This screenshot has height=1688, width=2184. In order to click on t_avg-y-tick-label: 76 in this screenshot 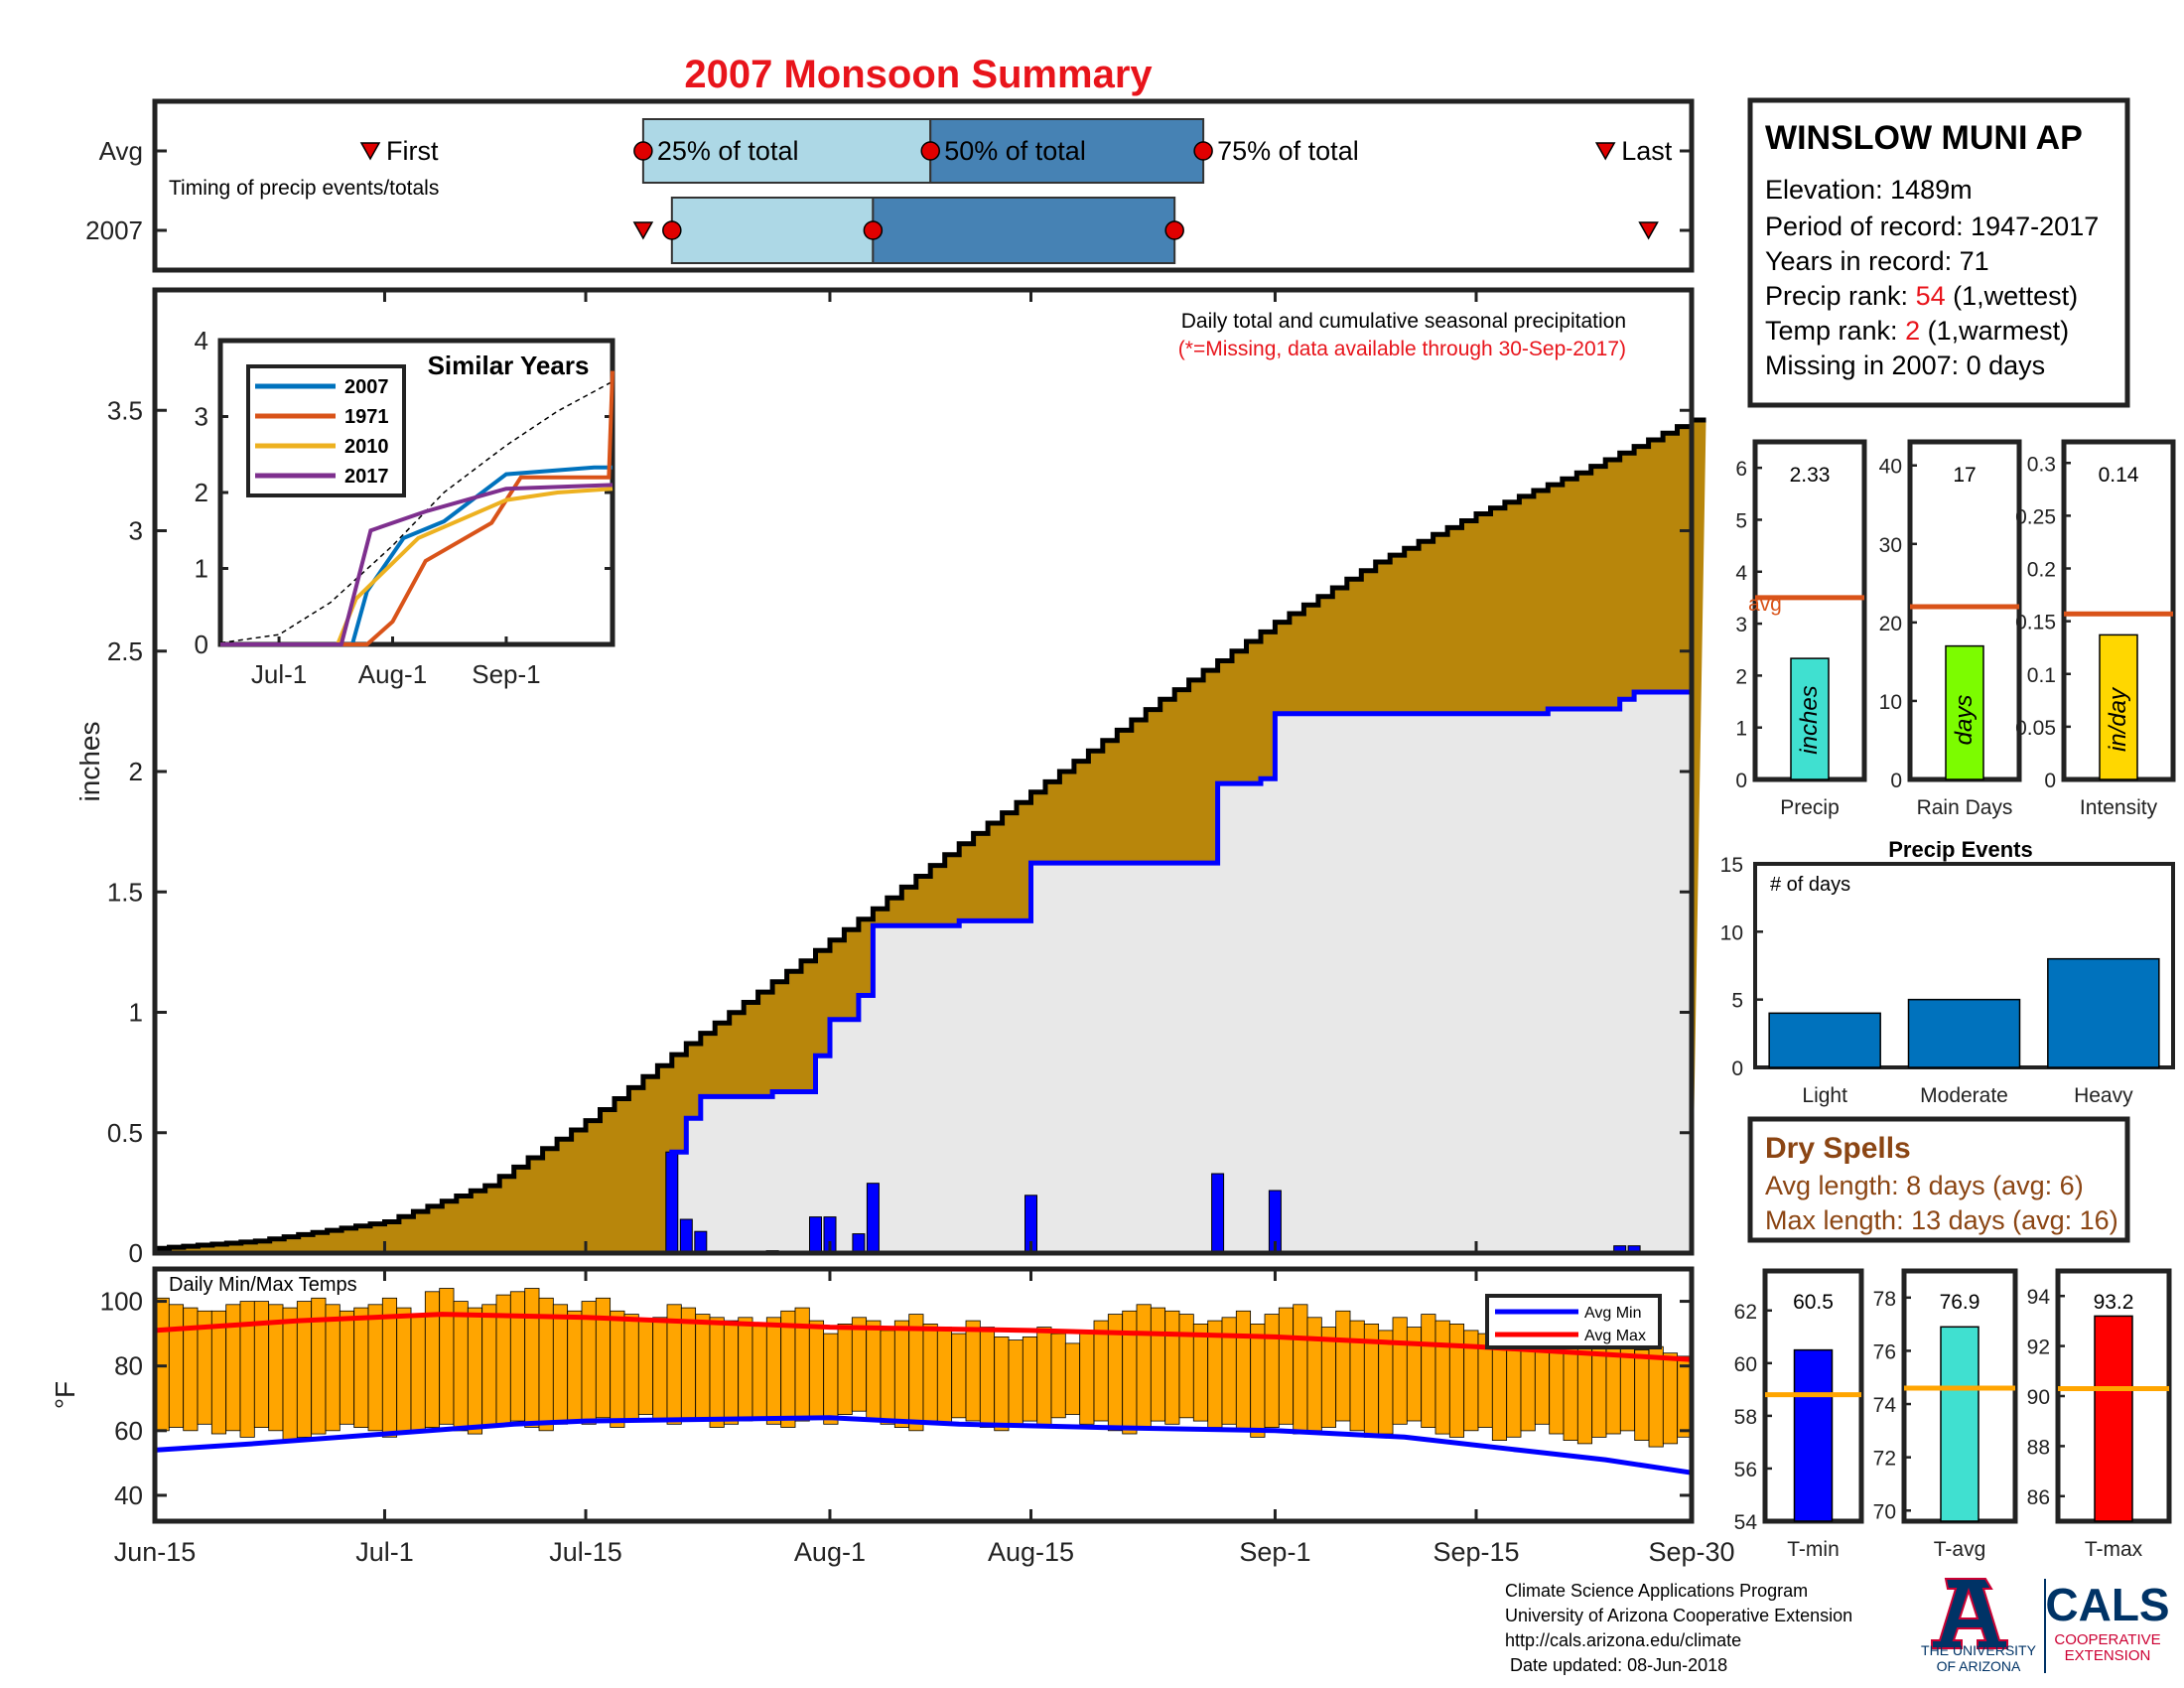, I will do `click(1884, 1351)`.